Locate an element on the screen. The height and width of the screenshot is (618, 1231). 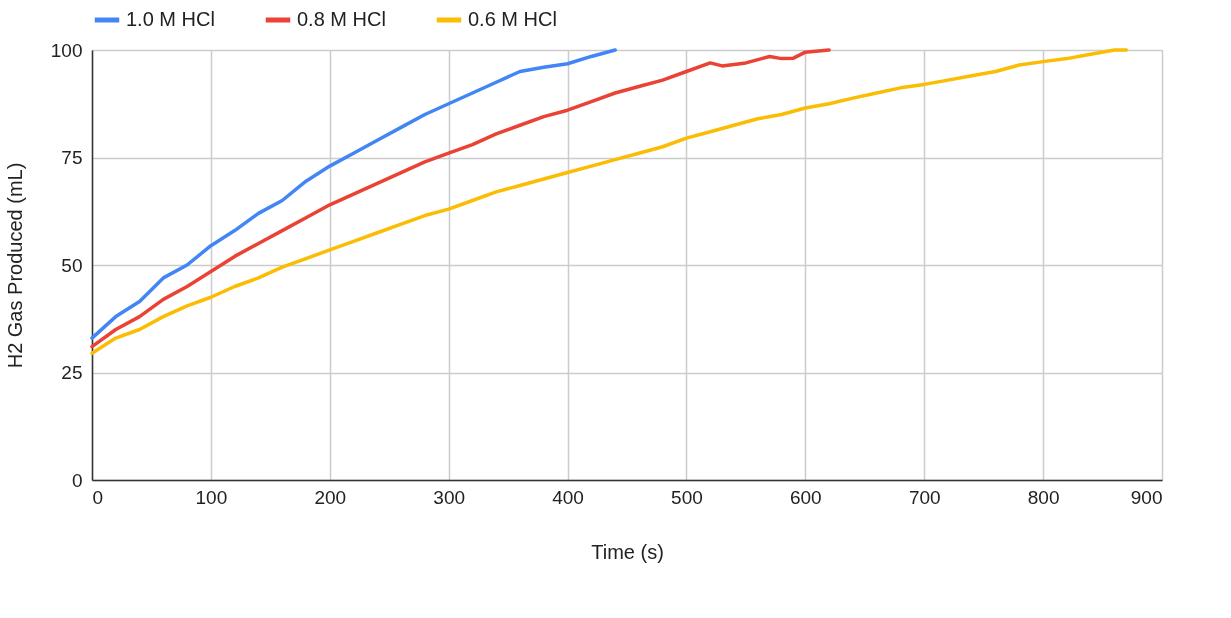
y-tick-label: 75 is located at coordinates (72, 157).